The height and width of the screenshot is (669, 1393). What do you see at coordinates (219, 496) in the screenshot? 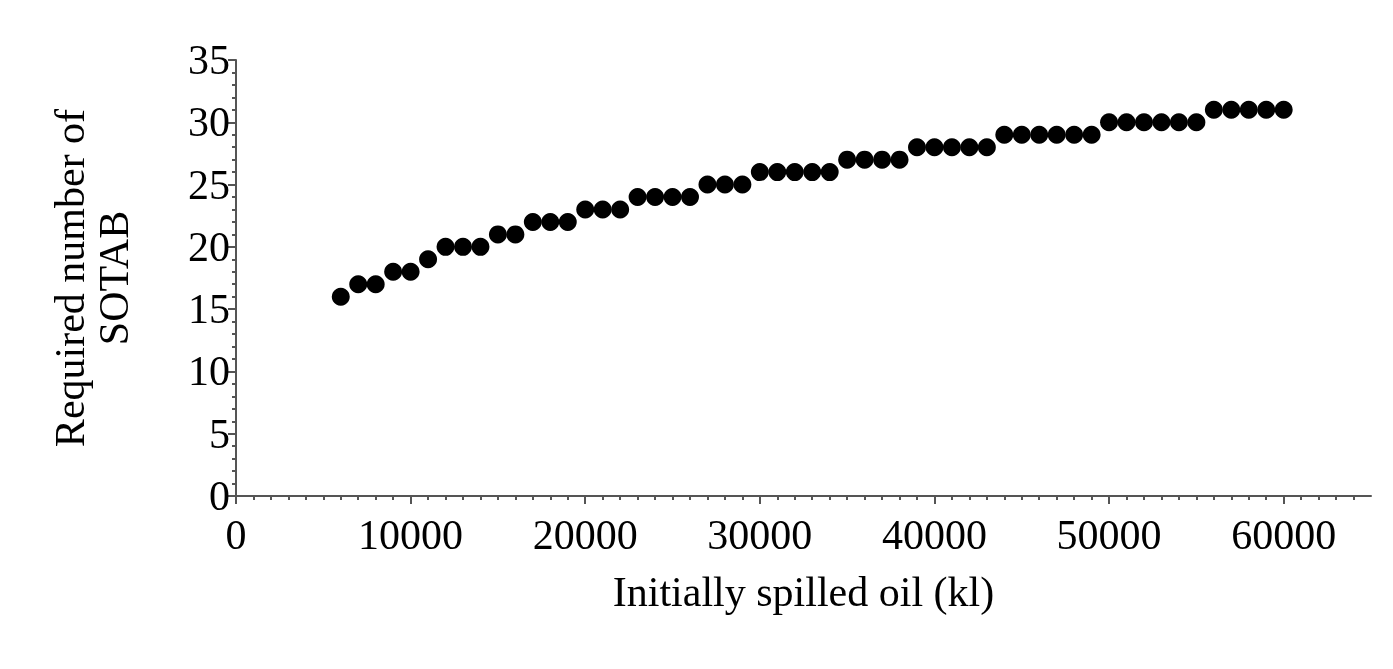
I see `y-tick-label: 0` at bounding box center [219, 496].